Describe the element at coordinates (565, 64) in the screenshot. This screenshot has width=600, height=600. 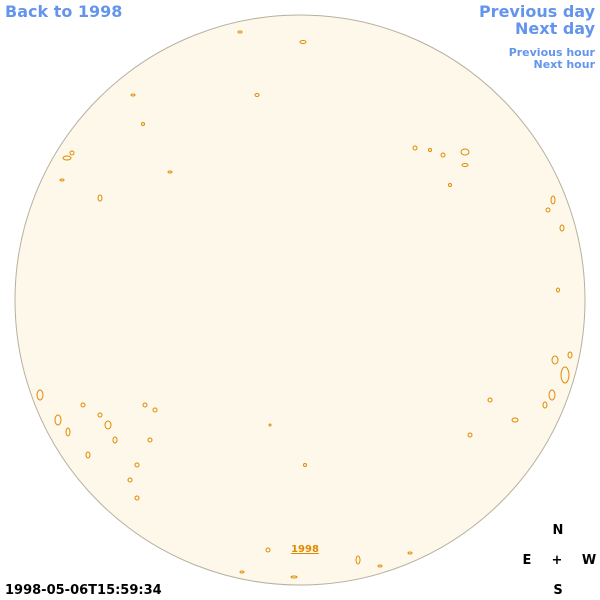
I see `next-hour-link: Next hour` at that location.